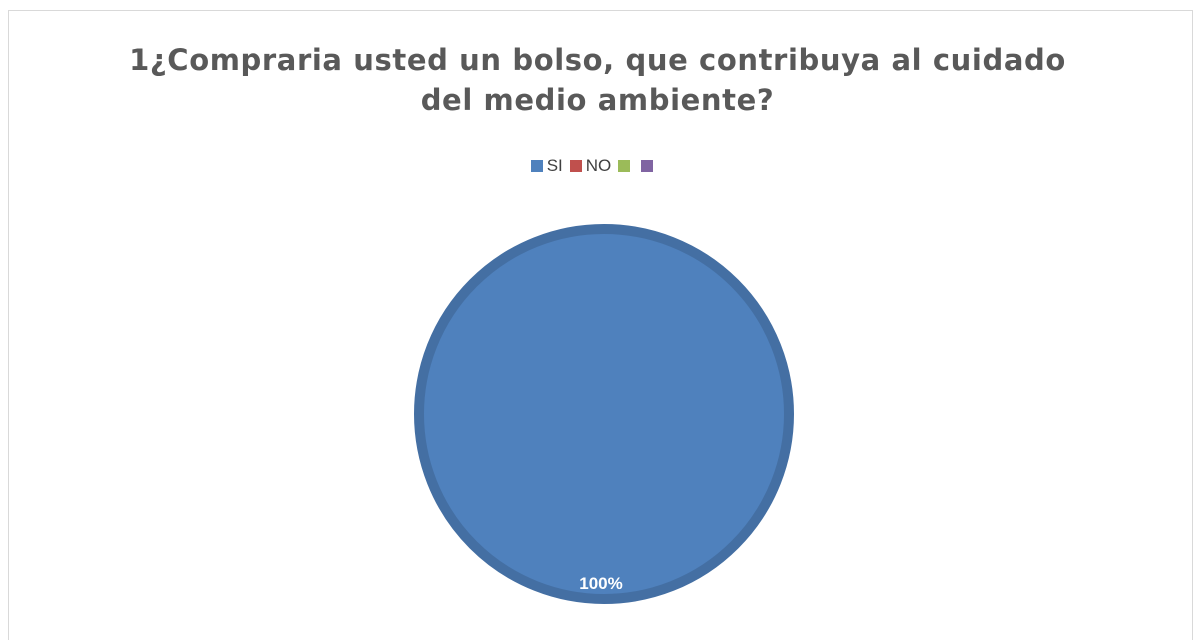  What do you see at coordinates (536, 166) in the screenshot?
I see `legend-swatch-si` at bounding box center [536, 166].